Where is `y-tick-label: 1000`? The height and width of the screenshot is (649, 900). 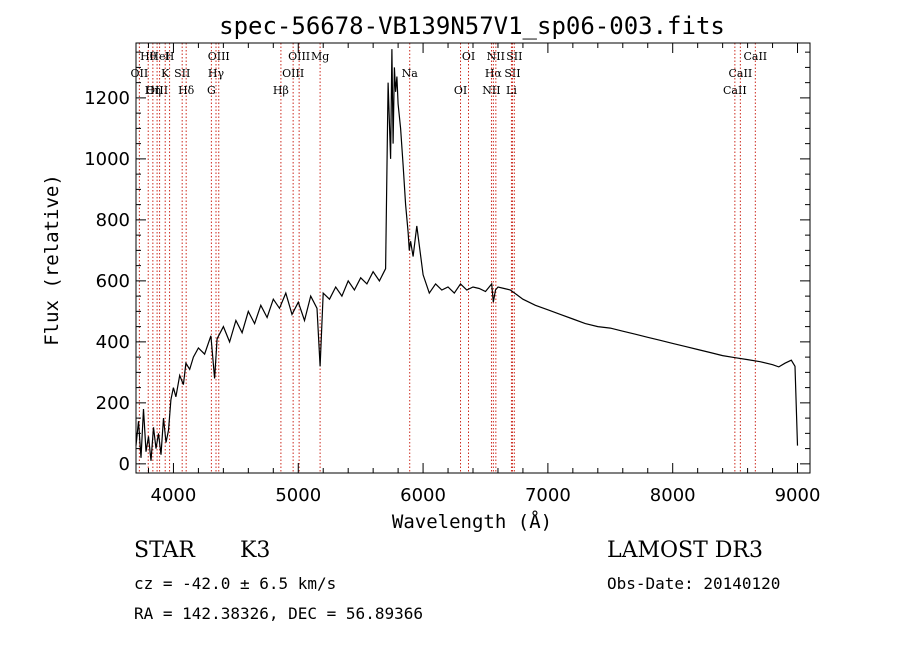
y-tick-label: 1000 is located at coordinates (107, 159).